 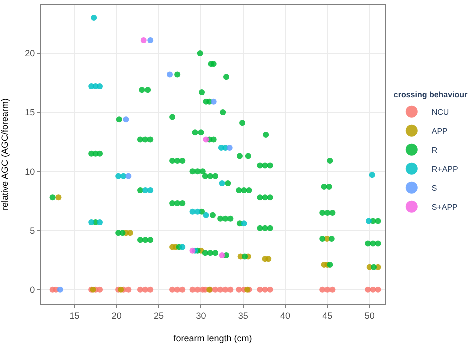 What do you see at coordinates (33, 289) in the screenshot?
I see `y-tick-label: 0` at bounding box center [33, 289].